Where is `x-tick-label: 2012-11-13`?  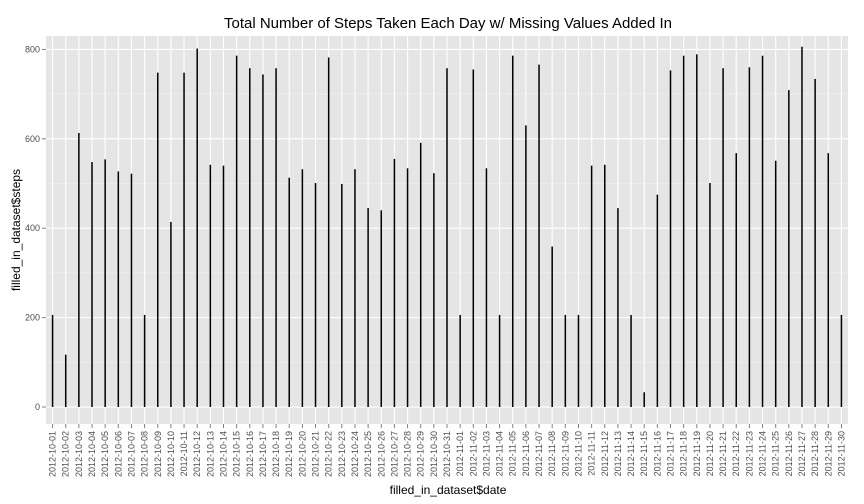 x-tick-label: 2012-11-13 is located at coordinates (618, 453).